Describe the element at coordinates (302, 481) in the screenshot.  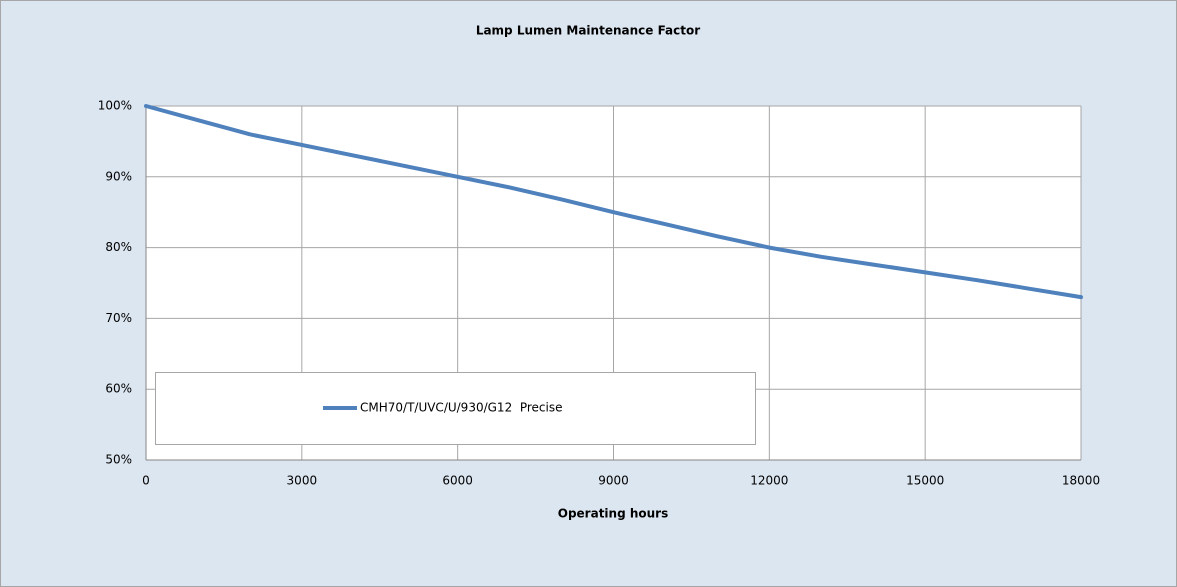
I see `x-tick-label: 3000` at that location.